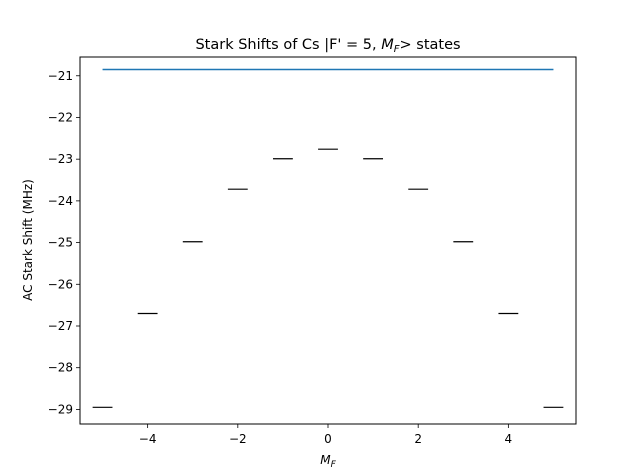  I want to click on x-tick-label-1: −2, so click(238, 439).